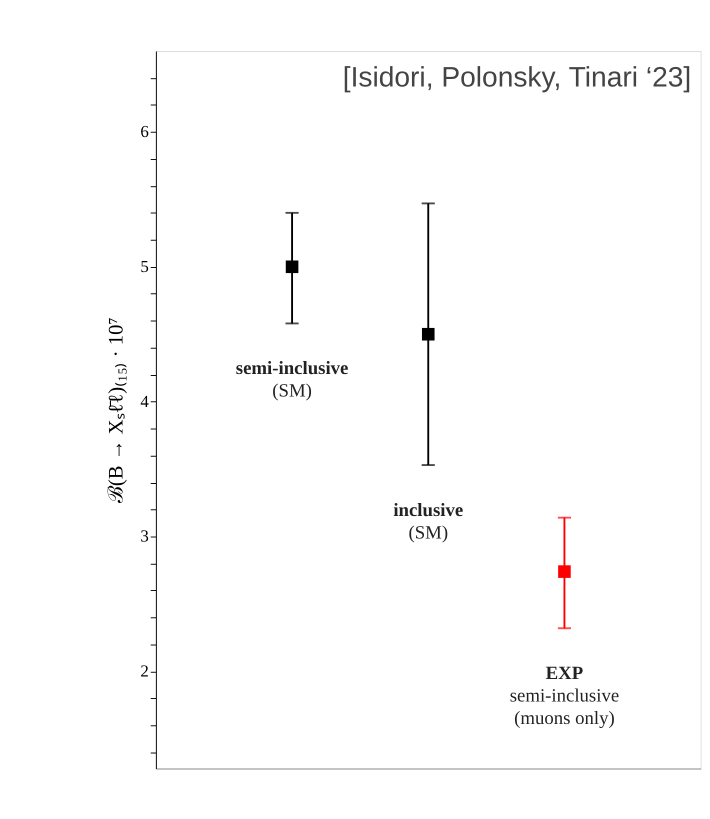 This screenshot has width=710, height=819. What do you see at coordinates (144, 536) in the screenshot?
I see `y-tick-label: 3` at bounding box center [144, 536].